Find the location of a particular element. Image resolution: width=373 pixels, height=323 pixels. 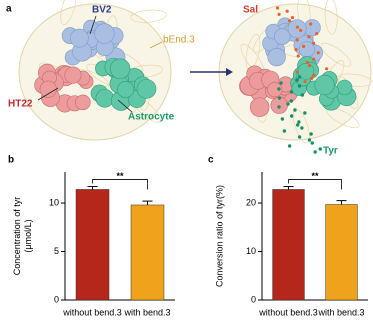

panel-letter: a is located at coordinates (9, 9).